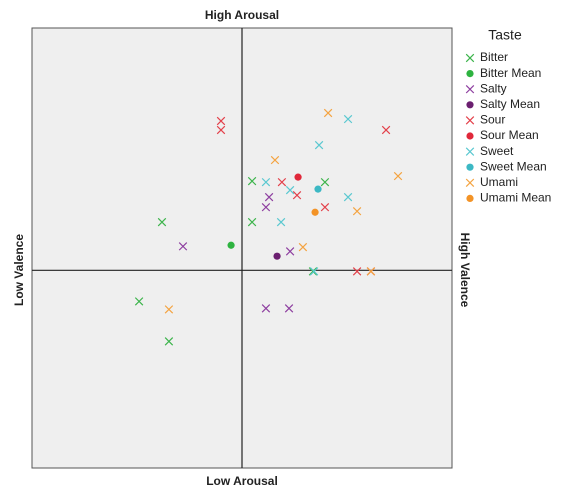 This screenshot has width=566, height=491. What do you see at coordinates (242, 481) in the screenshot?
I see `bottom-label: Low Arousal` at bounding box center [242, 481].